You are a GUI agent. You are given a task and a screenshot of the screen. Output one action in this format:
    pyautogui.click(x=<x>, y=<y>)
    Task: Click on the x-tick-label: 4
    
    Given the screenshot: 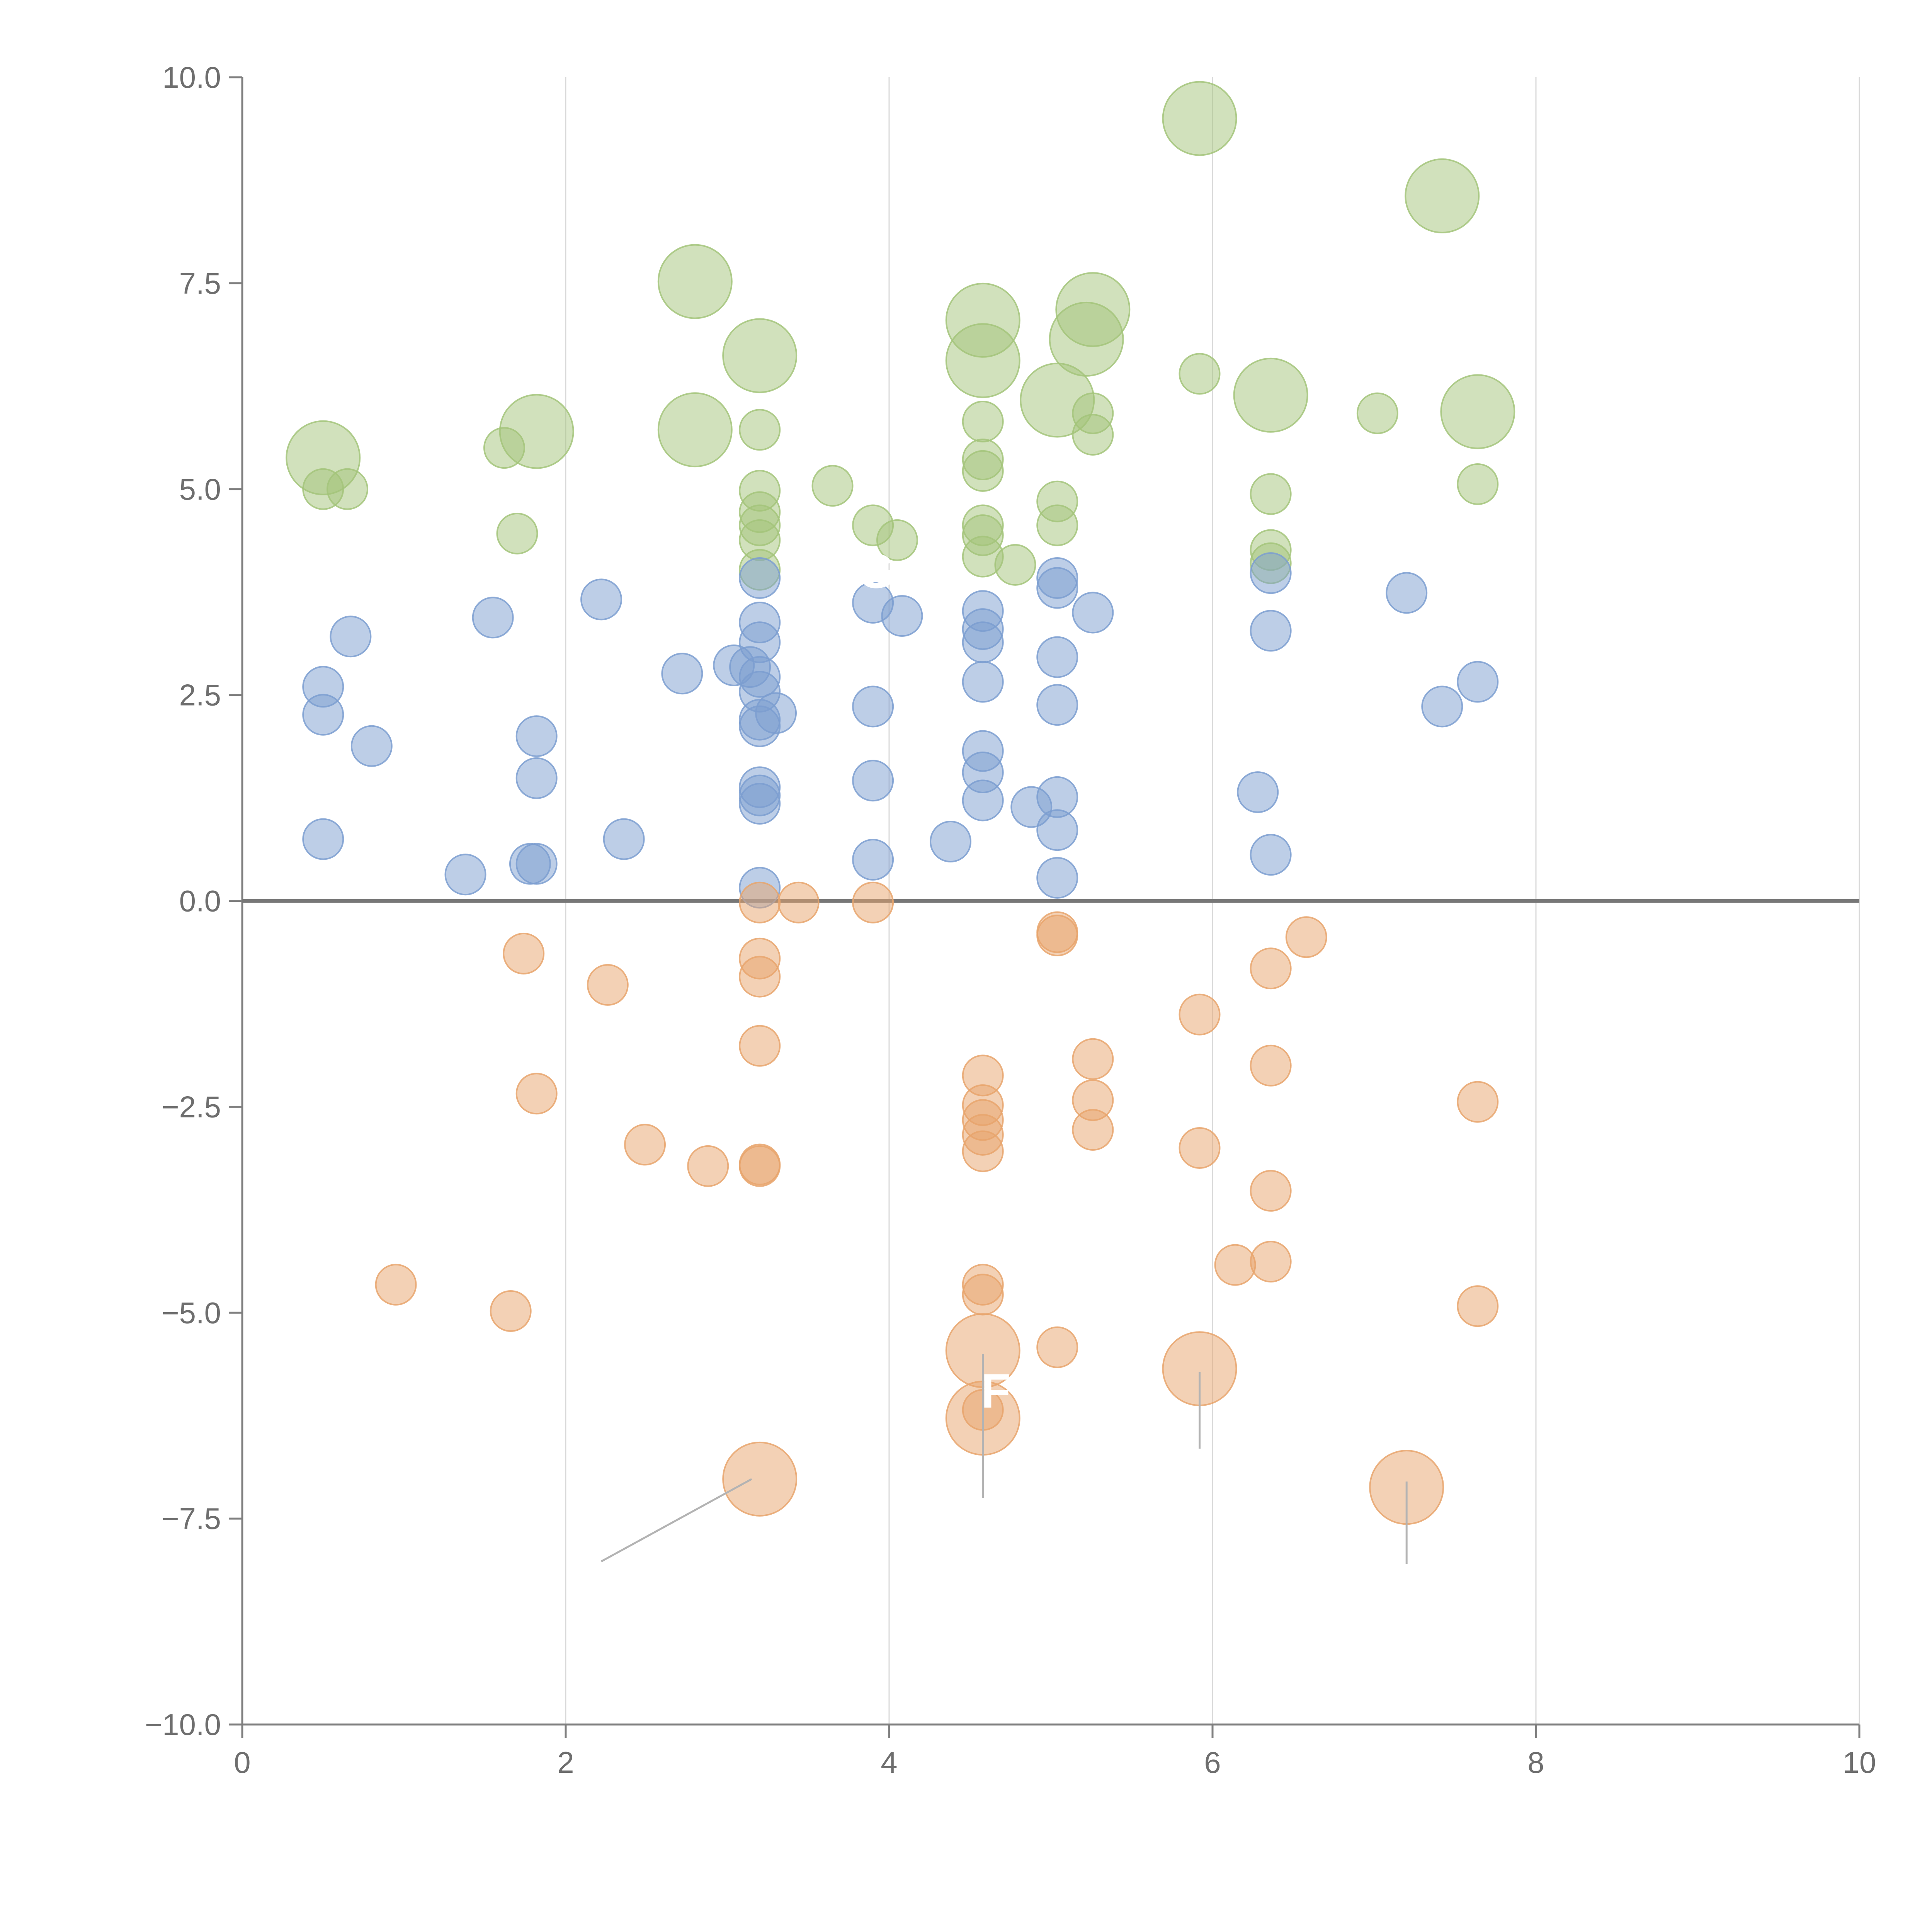 What is the action you would take?
    pyautogui.click(x=889, y=1762)
    